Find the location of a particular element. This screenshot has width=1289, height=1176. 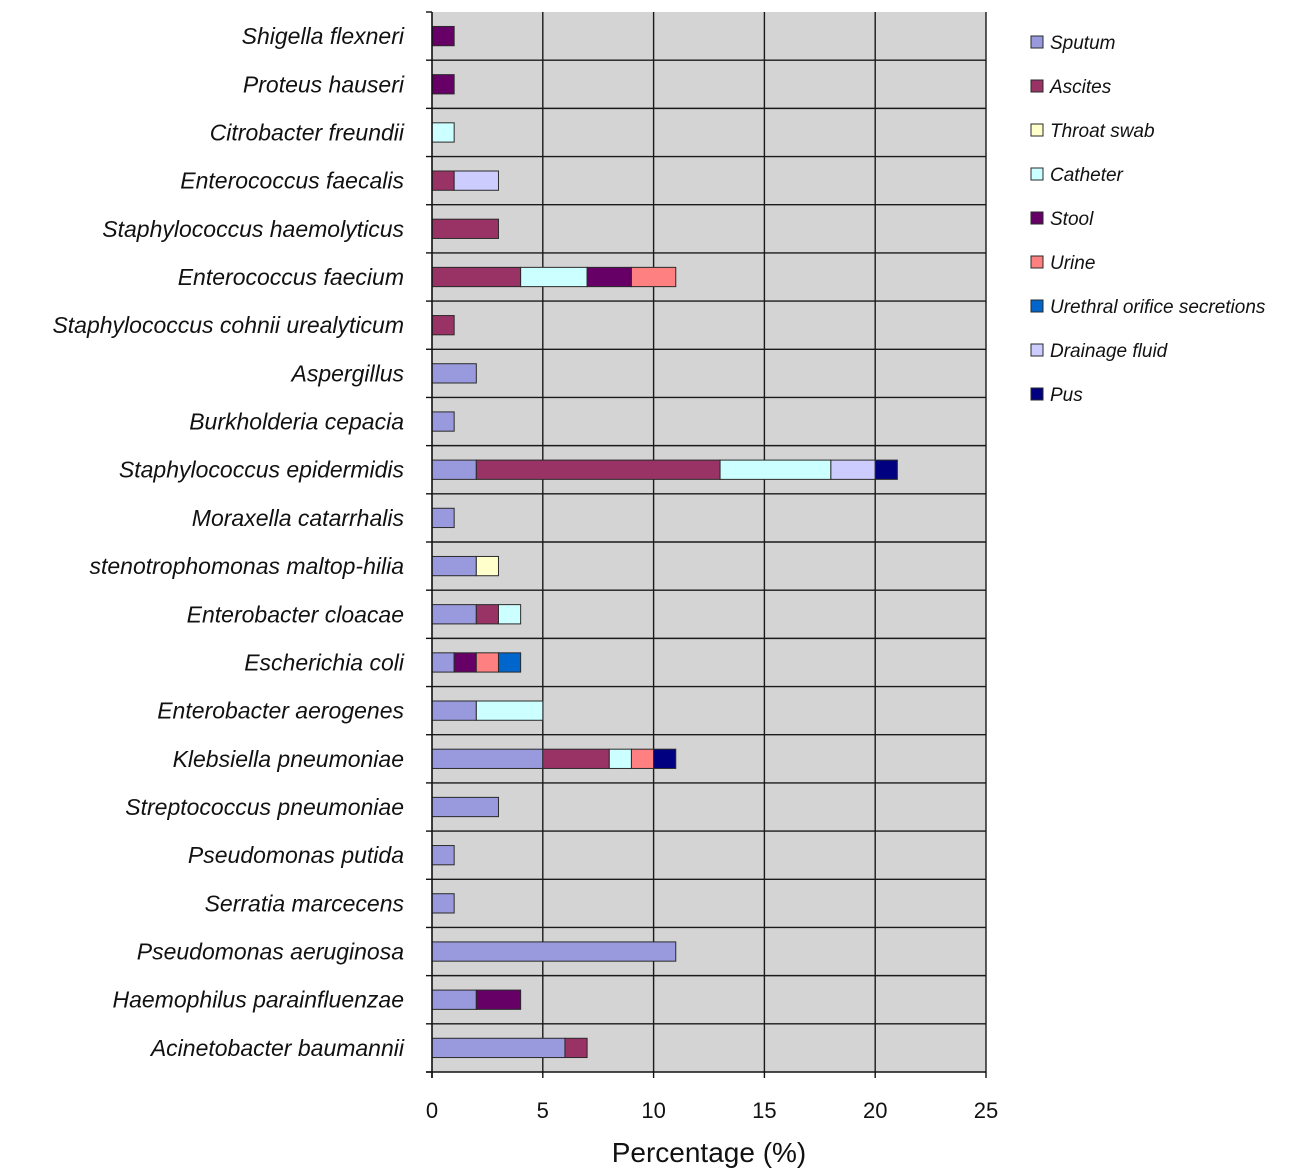

category-label-pseudomonas-putida: Pseudomonas putida is located at coordinates (296, 855).